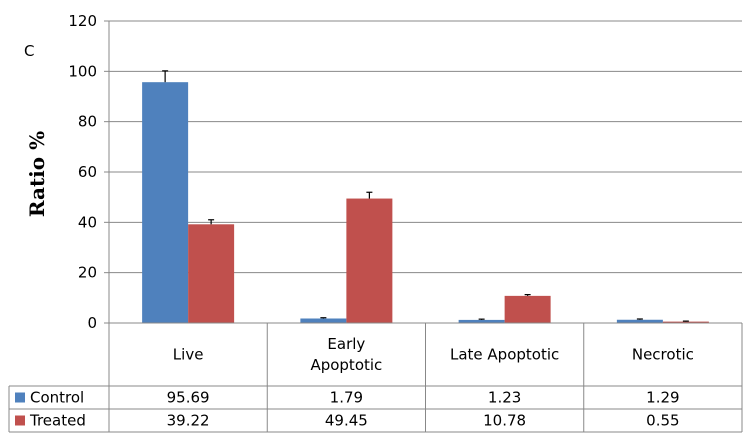 This screenshot has width=744, height=443. Describe the element at coordinates (504, 421) in the screenshot. I see `data-table-cell: 10.78` at that location.